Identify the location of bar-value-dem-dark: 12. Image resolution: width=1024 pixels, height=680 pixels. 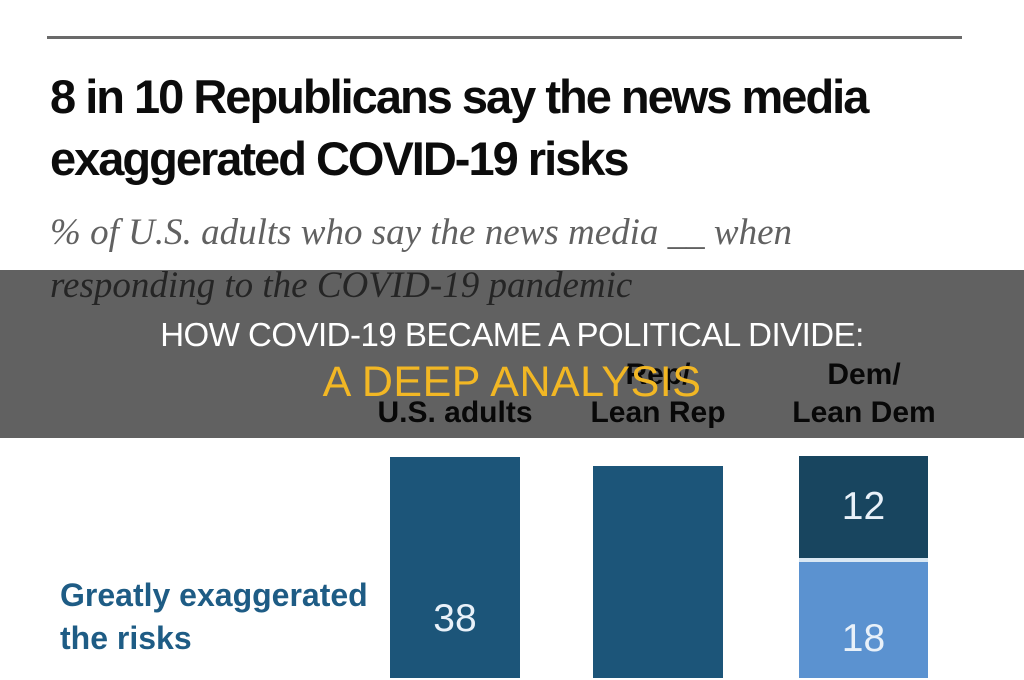
(863, 506).